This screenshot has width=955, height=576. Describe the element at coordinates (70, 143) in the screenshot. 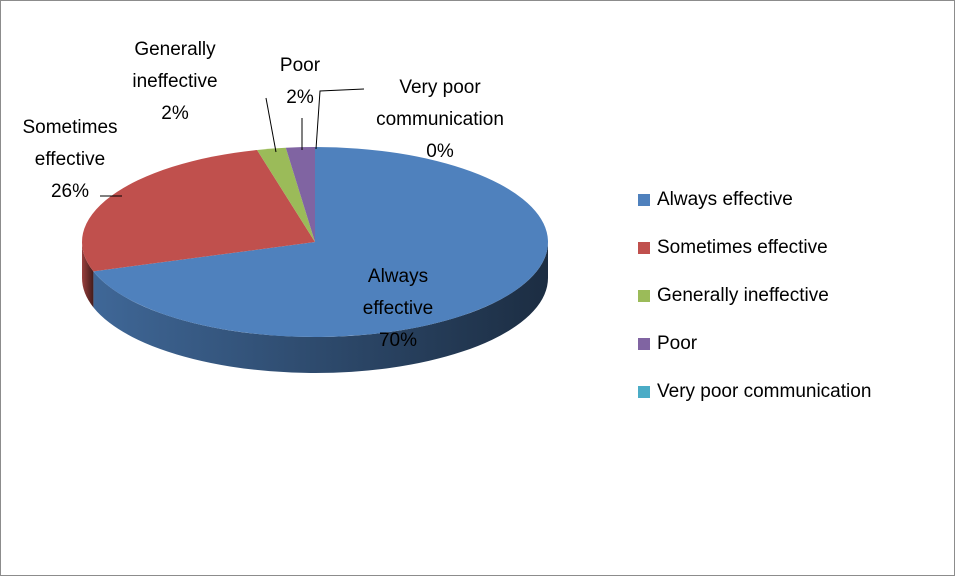

I see `data-label-category: Sometimes effective` at that location.